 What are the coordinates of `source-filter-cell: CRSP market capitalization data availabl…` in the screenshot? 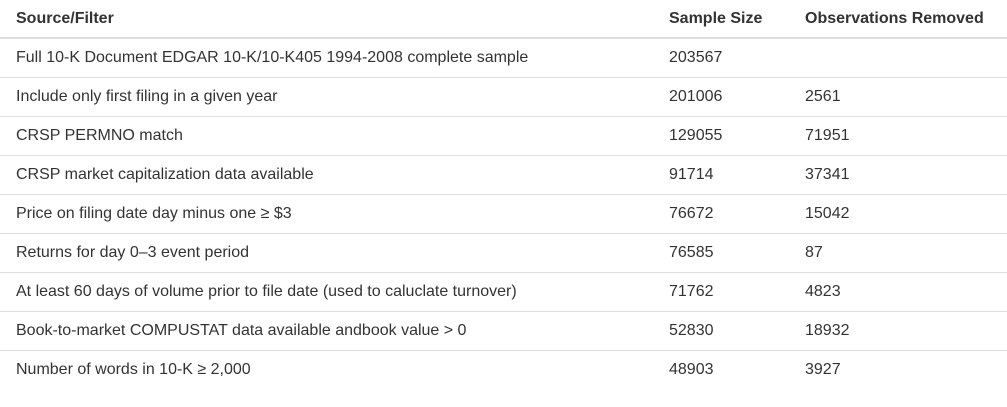 It's located at (326, 175).